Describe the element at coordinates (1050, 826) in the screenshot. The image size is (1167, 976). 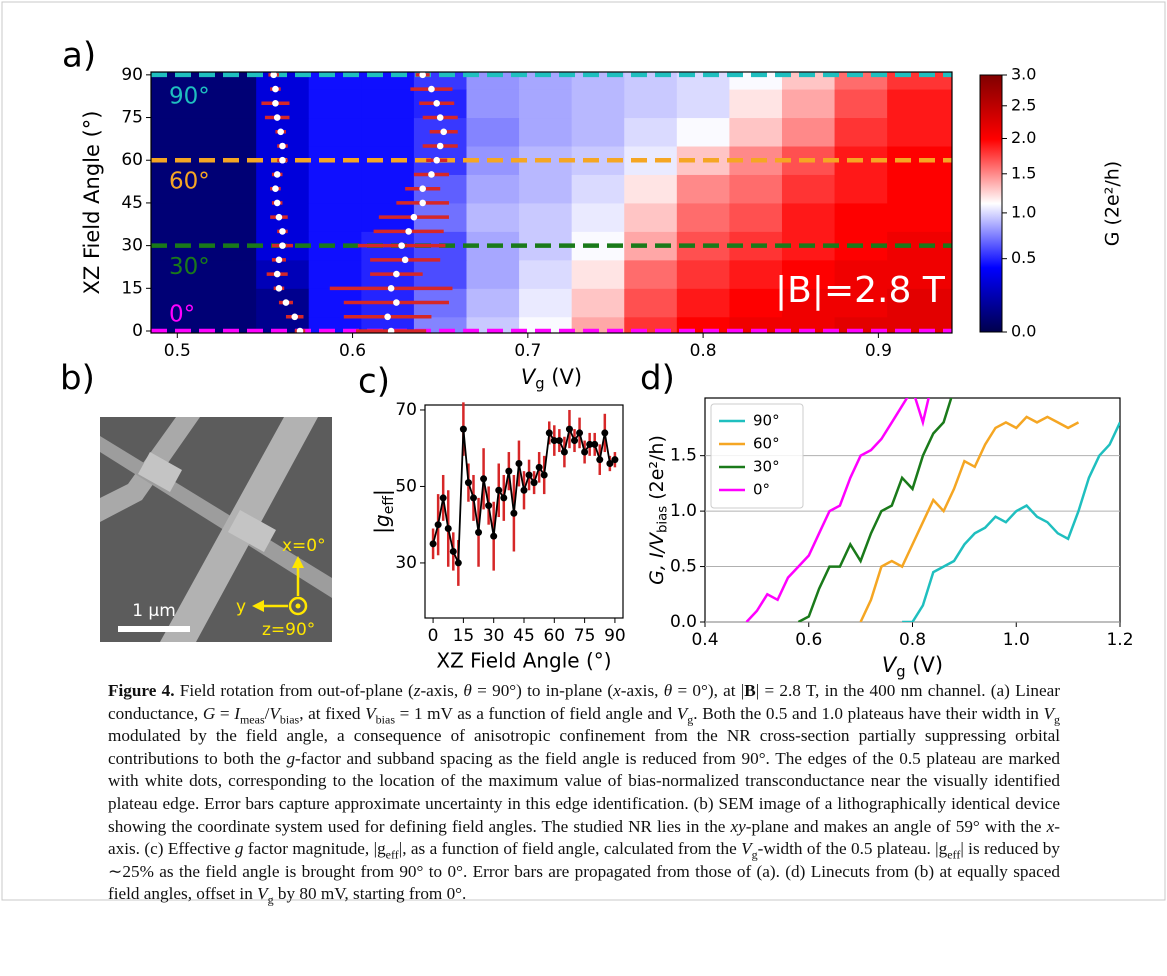
I see `caption-text: x` at that location.